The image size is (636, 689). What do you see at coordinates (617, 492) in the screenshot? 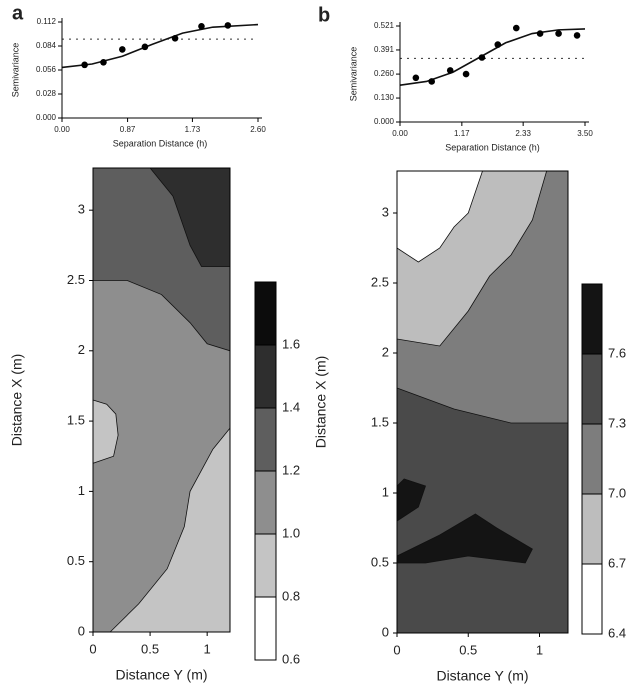
I see `colorbar-label: 7.0` at bounding box center [617, 492].